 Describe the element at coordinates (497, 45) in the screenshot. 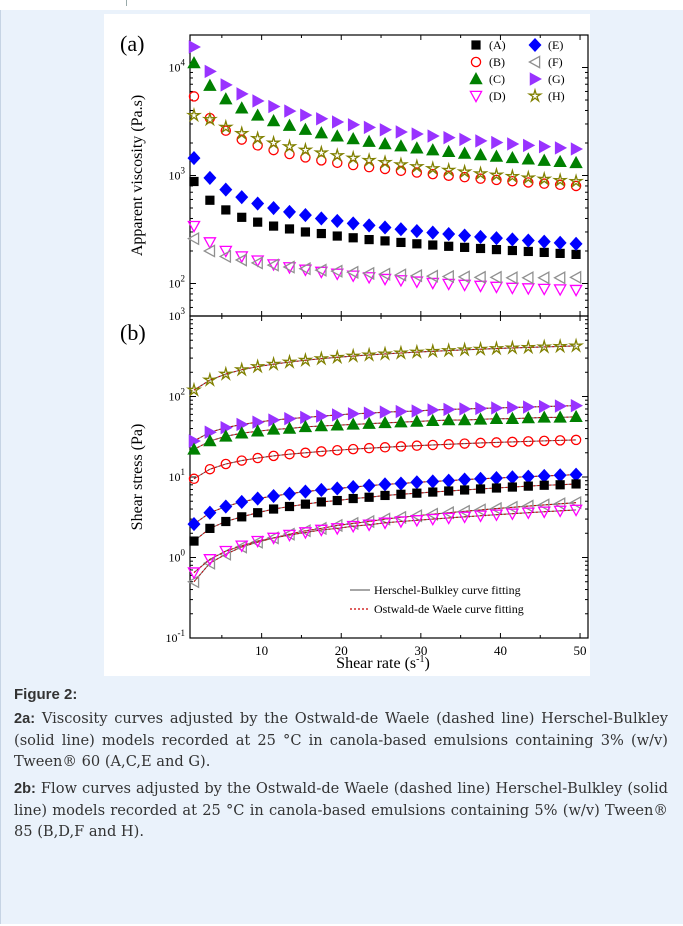

I see `legend-label-A: (A)` at that location.